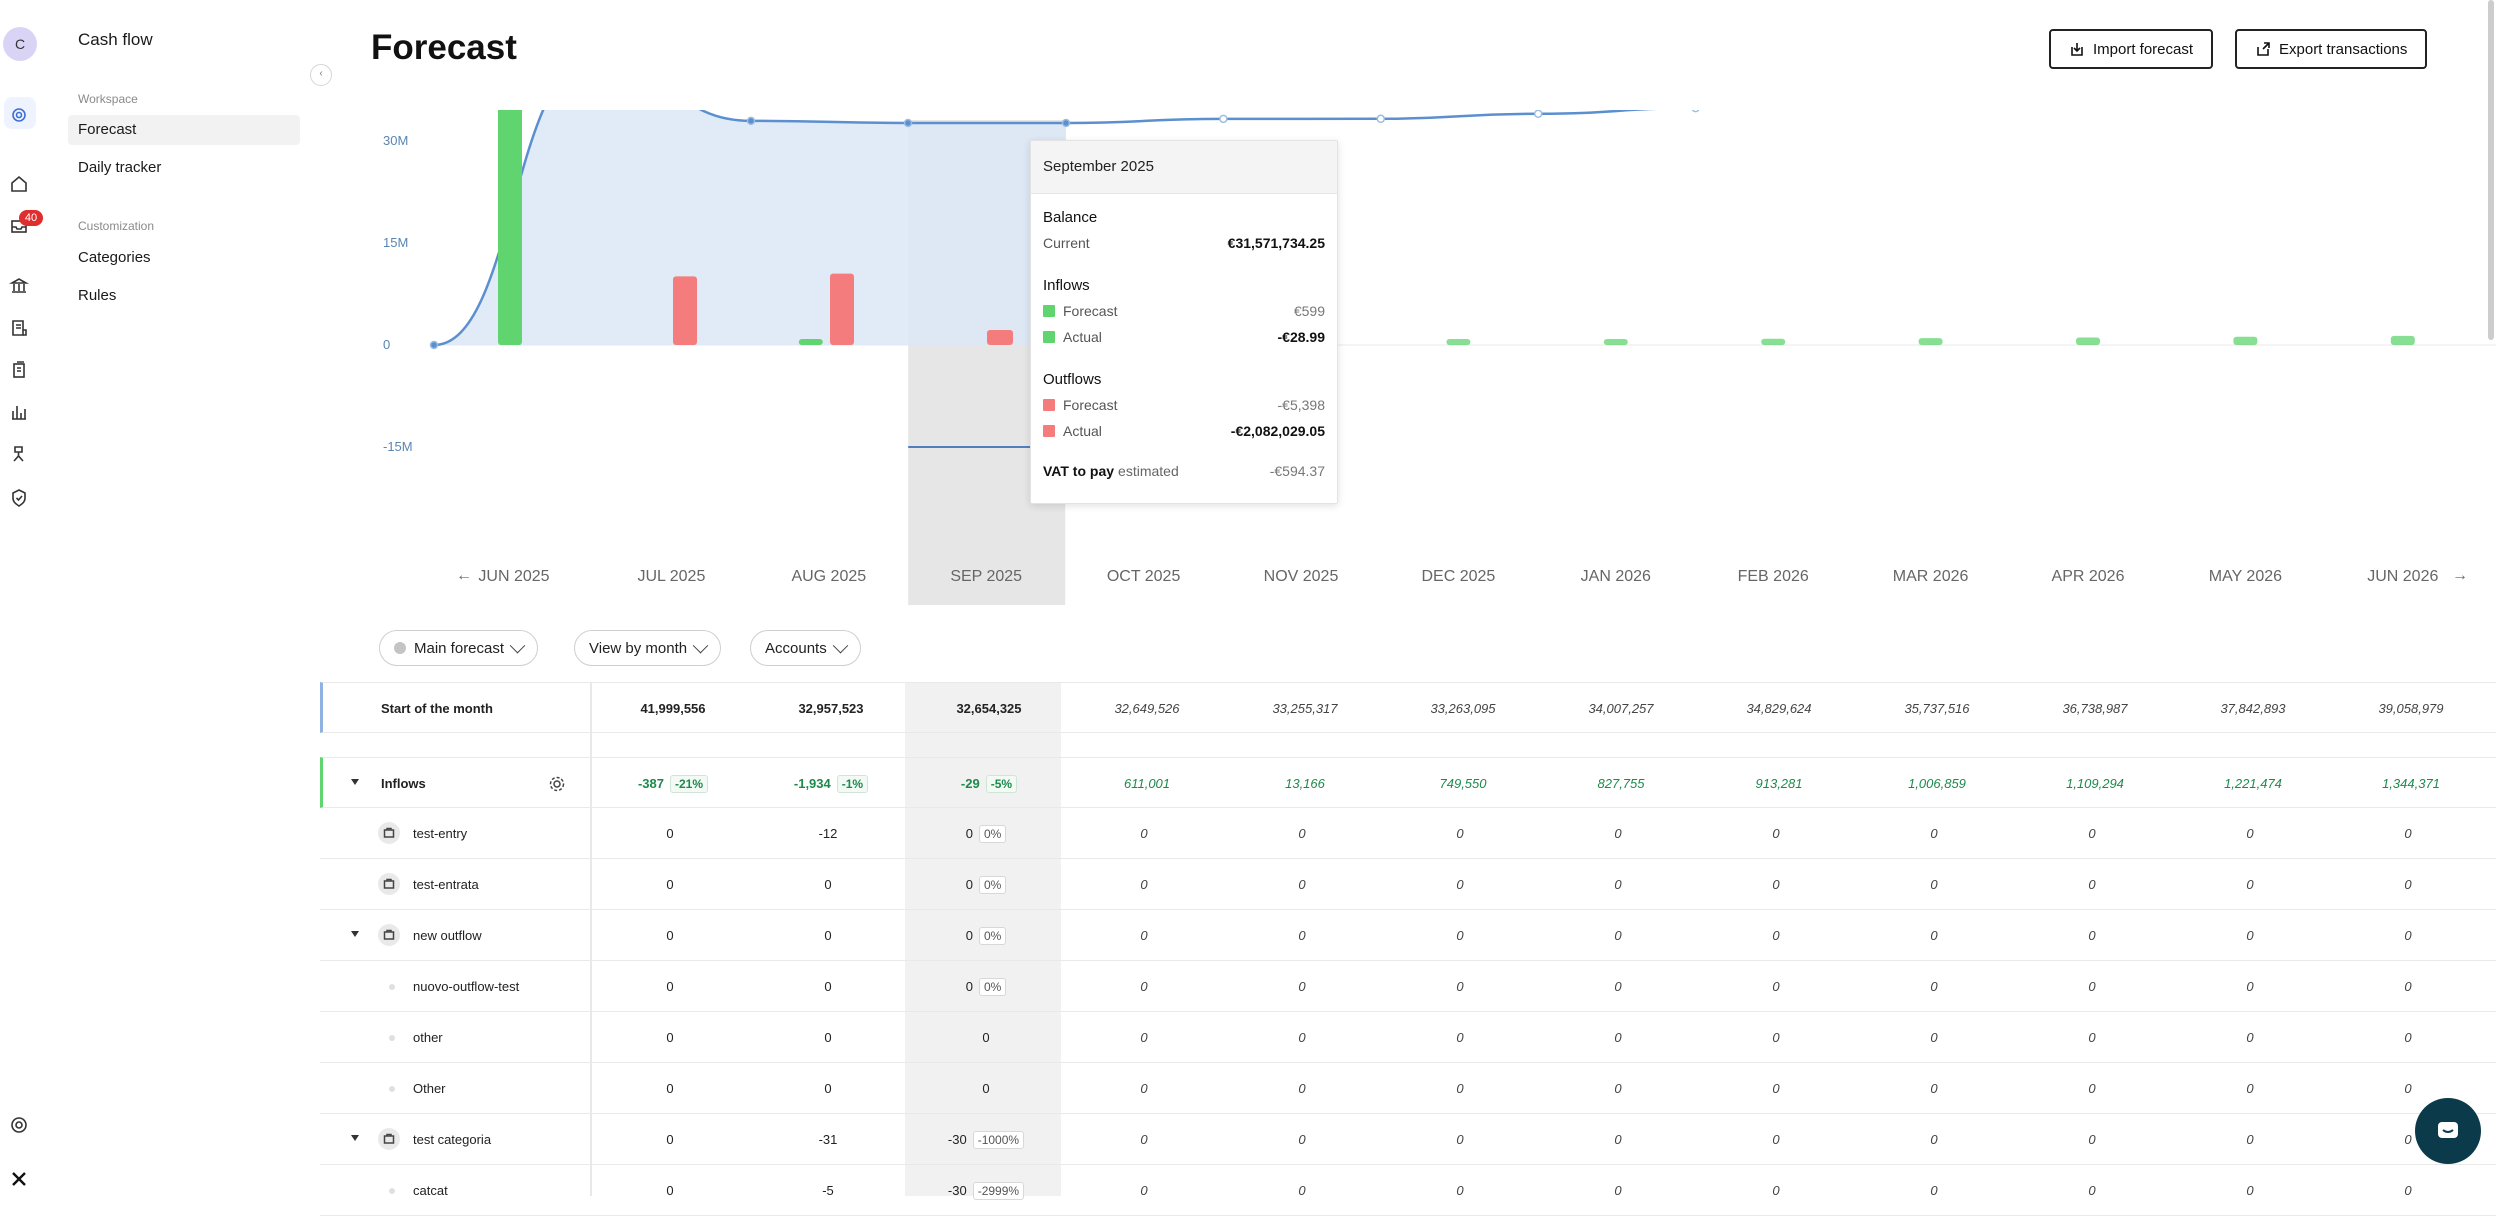 The height and width of the screenshot is (1216, 2496). I want to click on inflow-cell: -387 -21%, so click(673, 783).